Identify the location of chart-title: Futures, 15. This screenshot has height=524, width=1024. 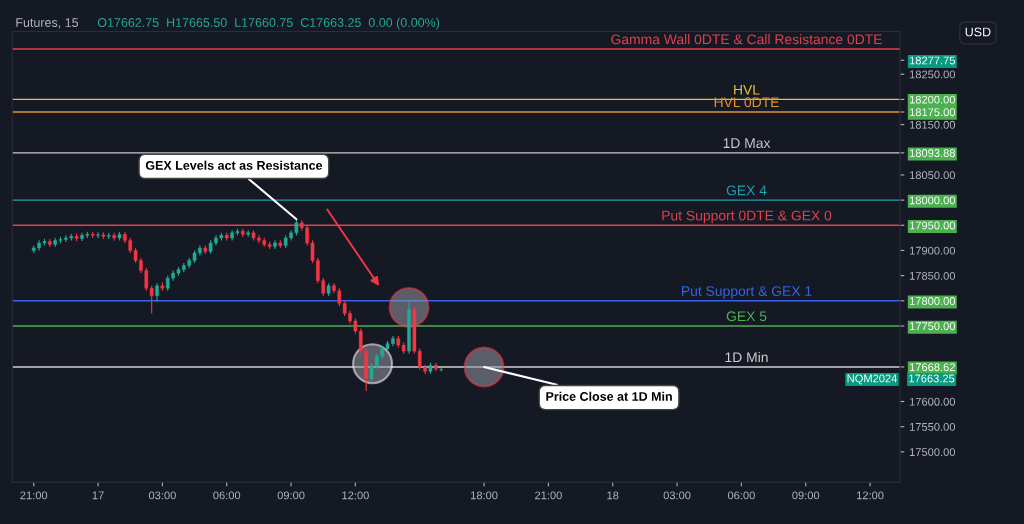
(47, 23).